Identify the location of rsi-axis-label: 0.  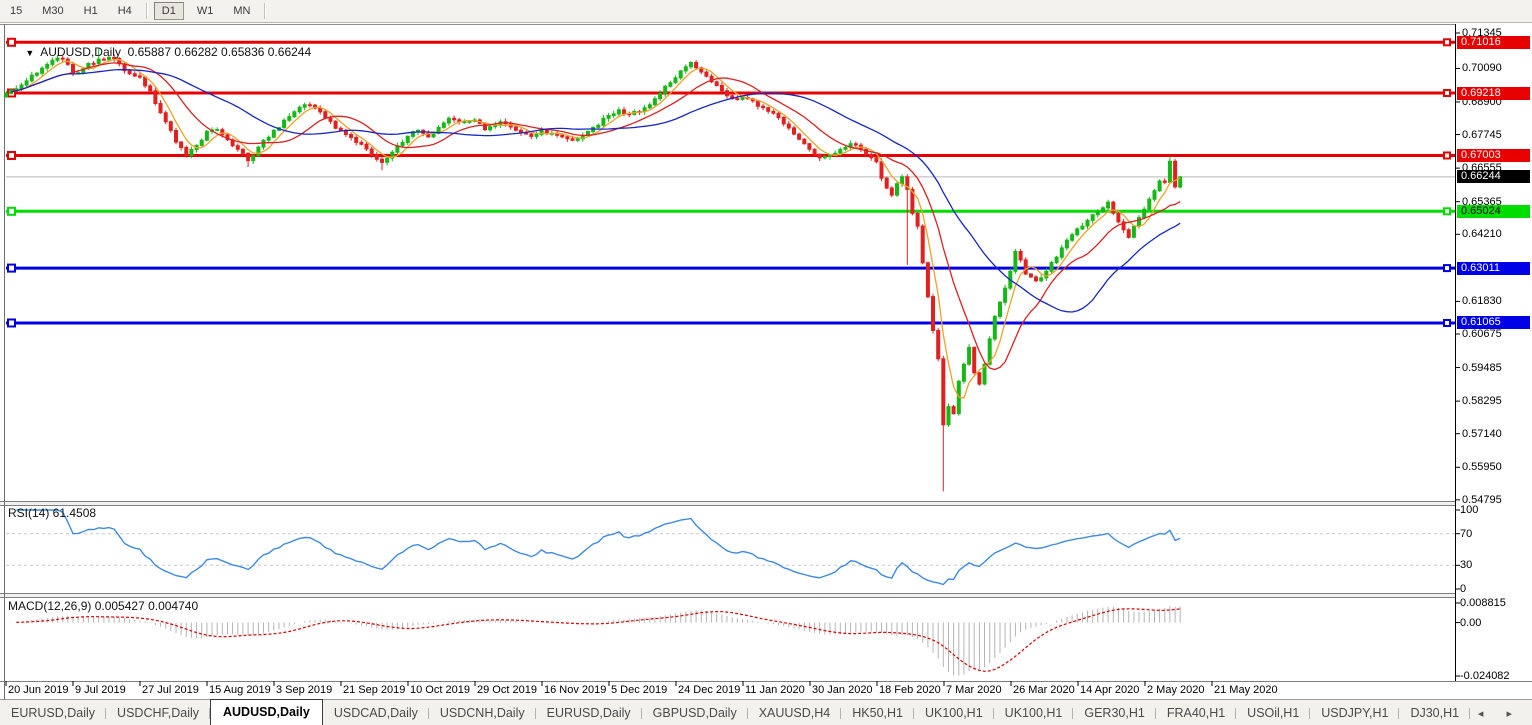
(1463, 589).